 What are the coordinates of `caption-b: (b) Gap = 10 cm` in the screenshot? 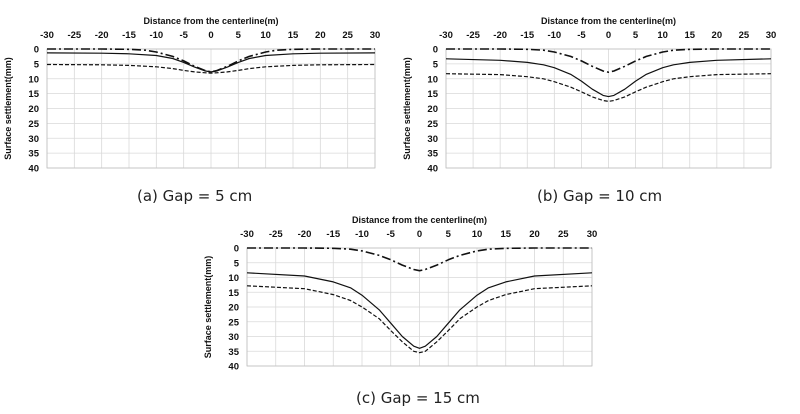 It's located at (600, 196).